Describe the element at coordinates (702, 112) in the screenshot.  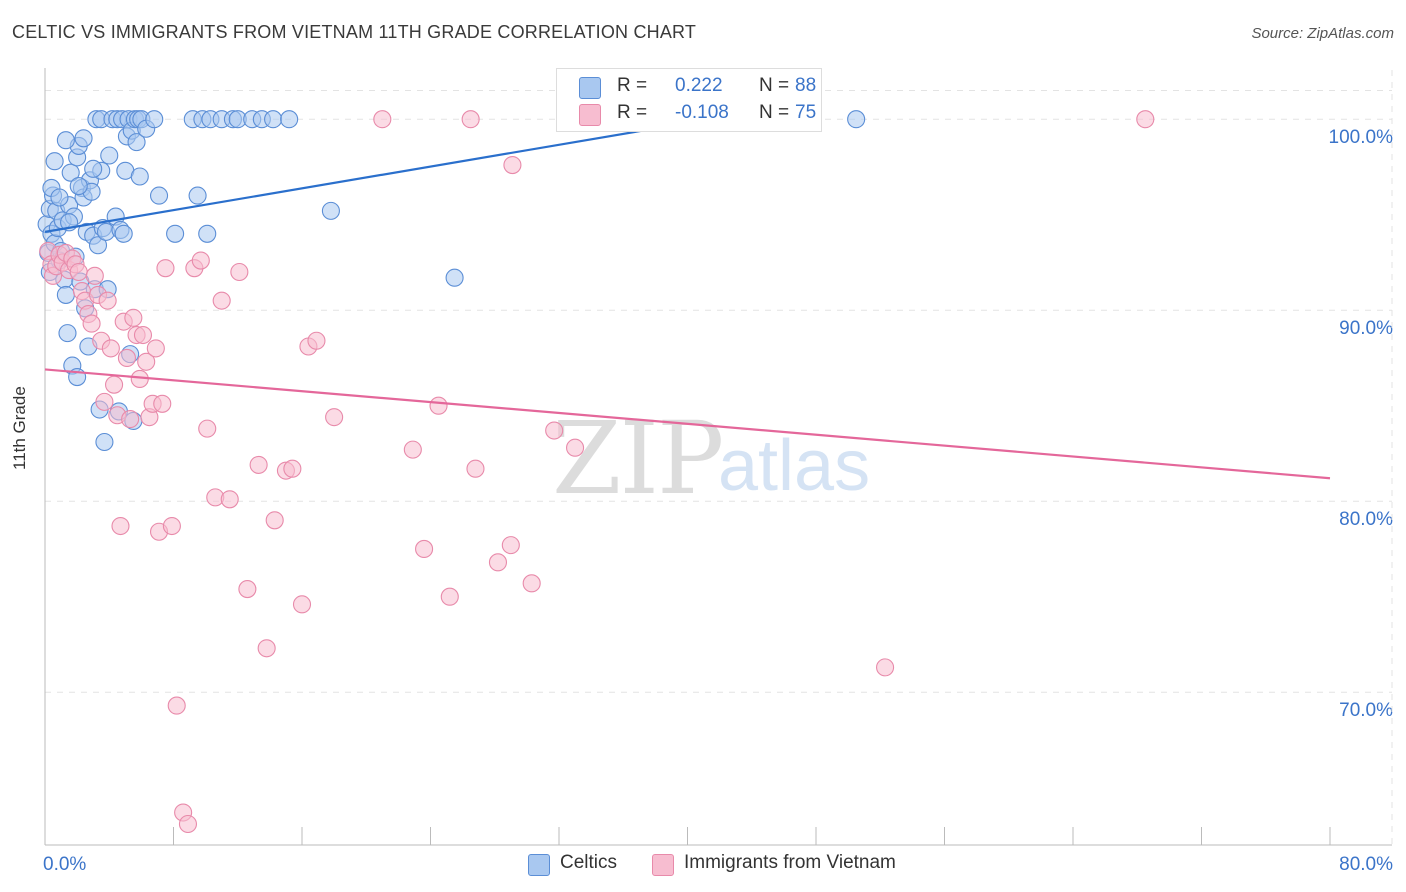
I see `legend-r-value: -0.108` at that location.